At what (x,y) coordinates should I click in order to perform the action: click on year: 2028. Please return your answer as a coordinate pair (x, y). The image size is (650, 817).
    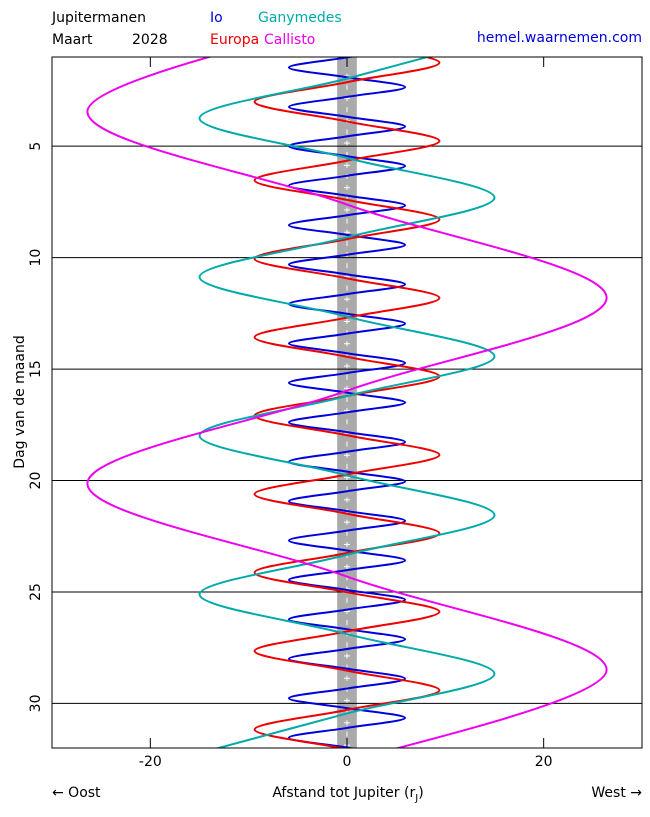
    Looking at the image, I should click on (150, 40).